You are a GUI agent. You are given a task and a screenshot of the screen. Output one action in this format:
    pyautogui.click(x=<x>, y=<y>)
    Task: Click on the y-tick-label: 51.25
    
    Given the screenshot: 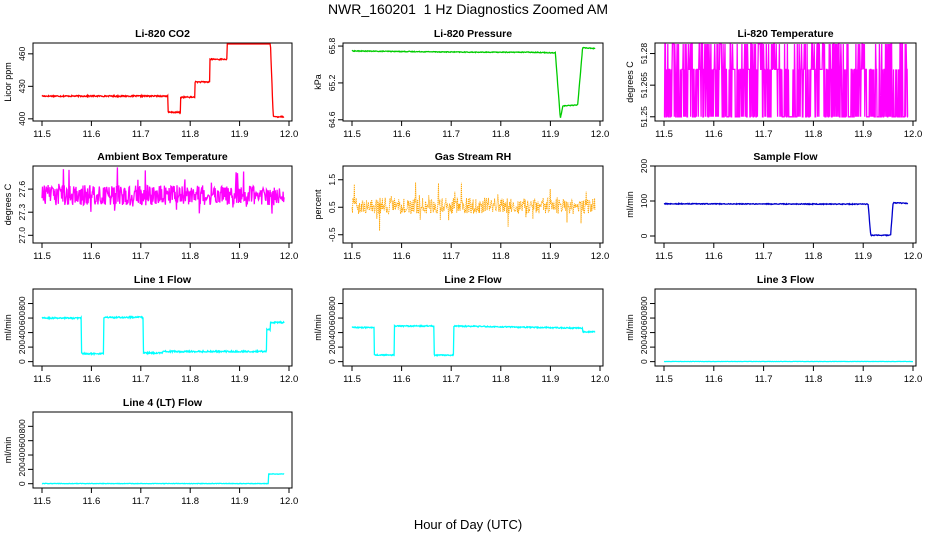 What is the action you would take?
    pyautogui.click(x=644, y=117)
    